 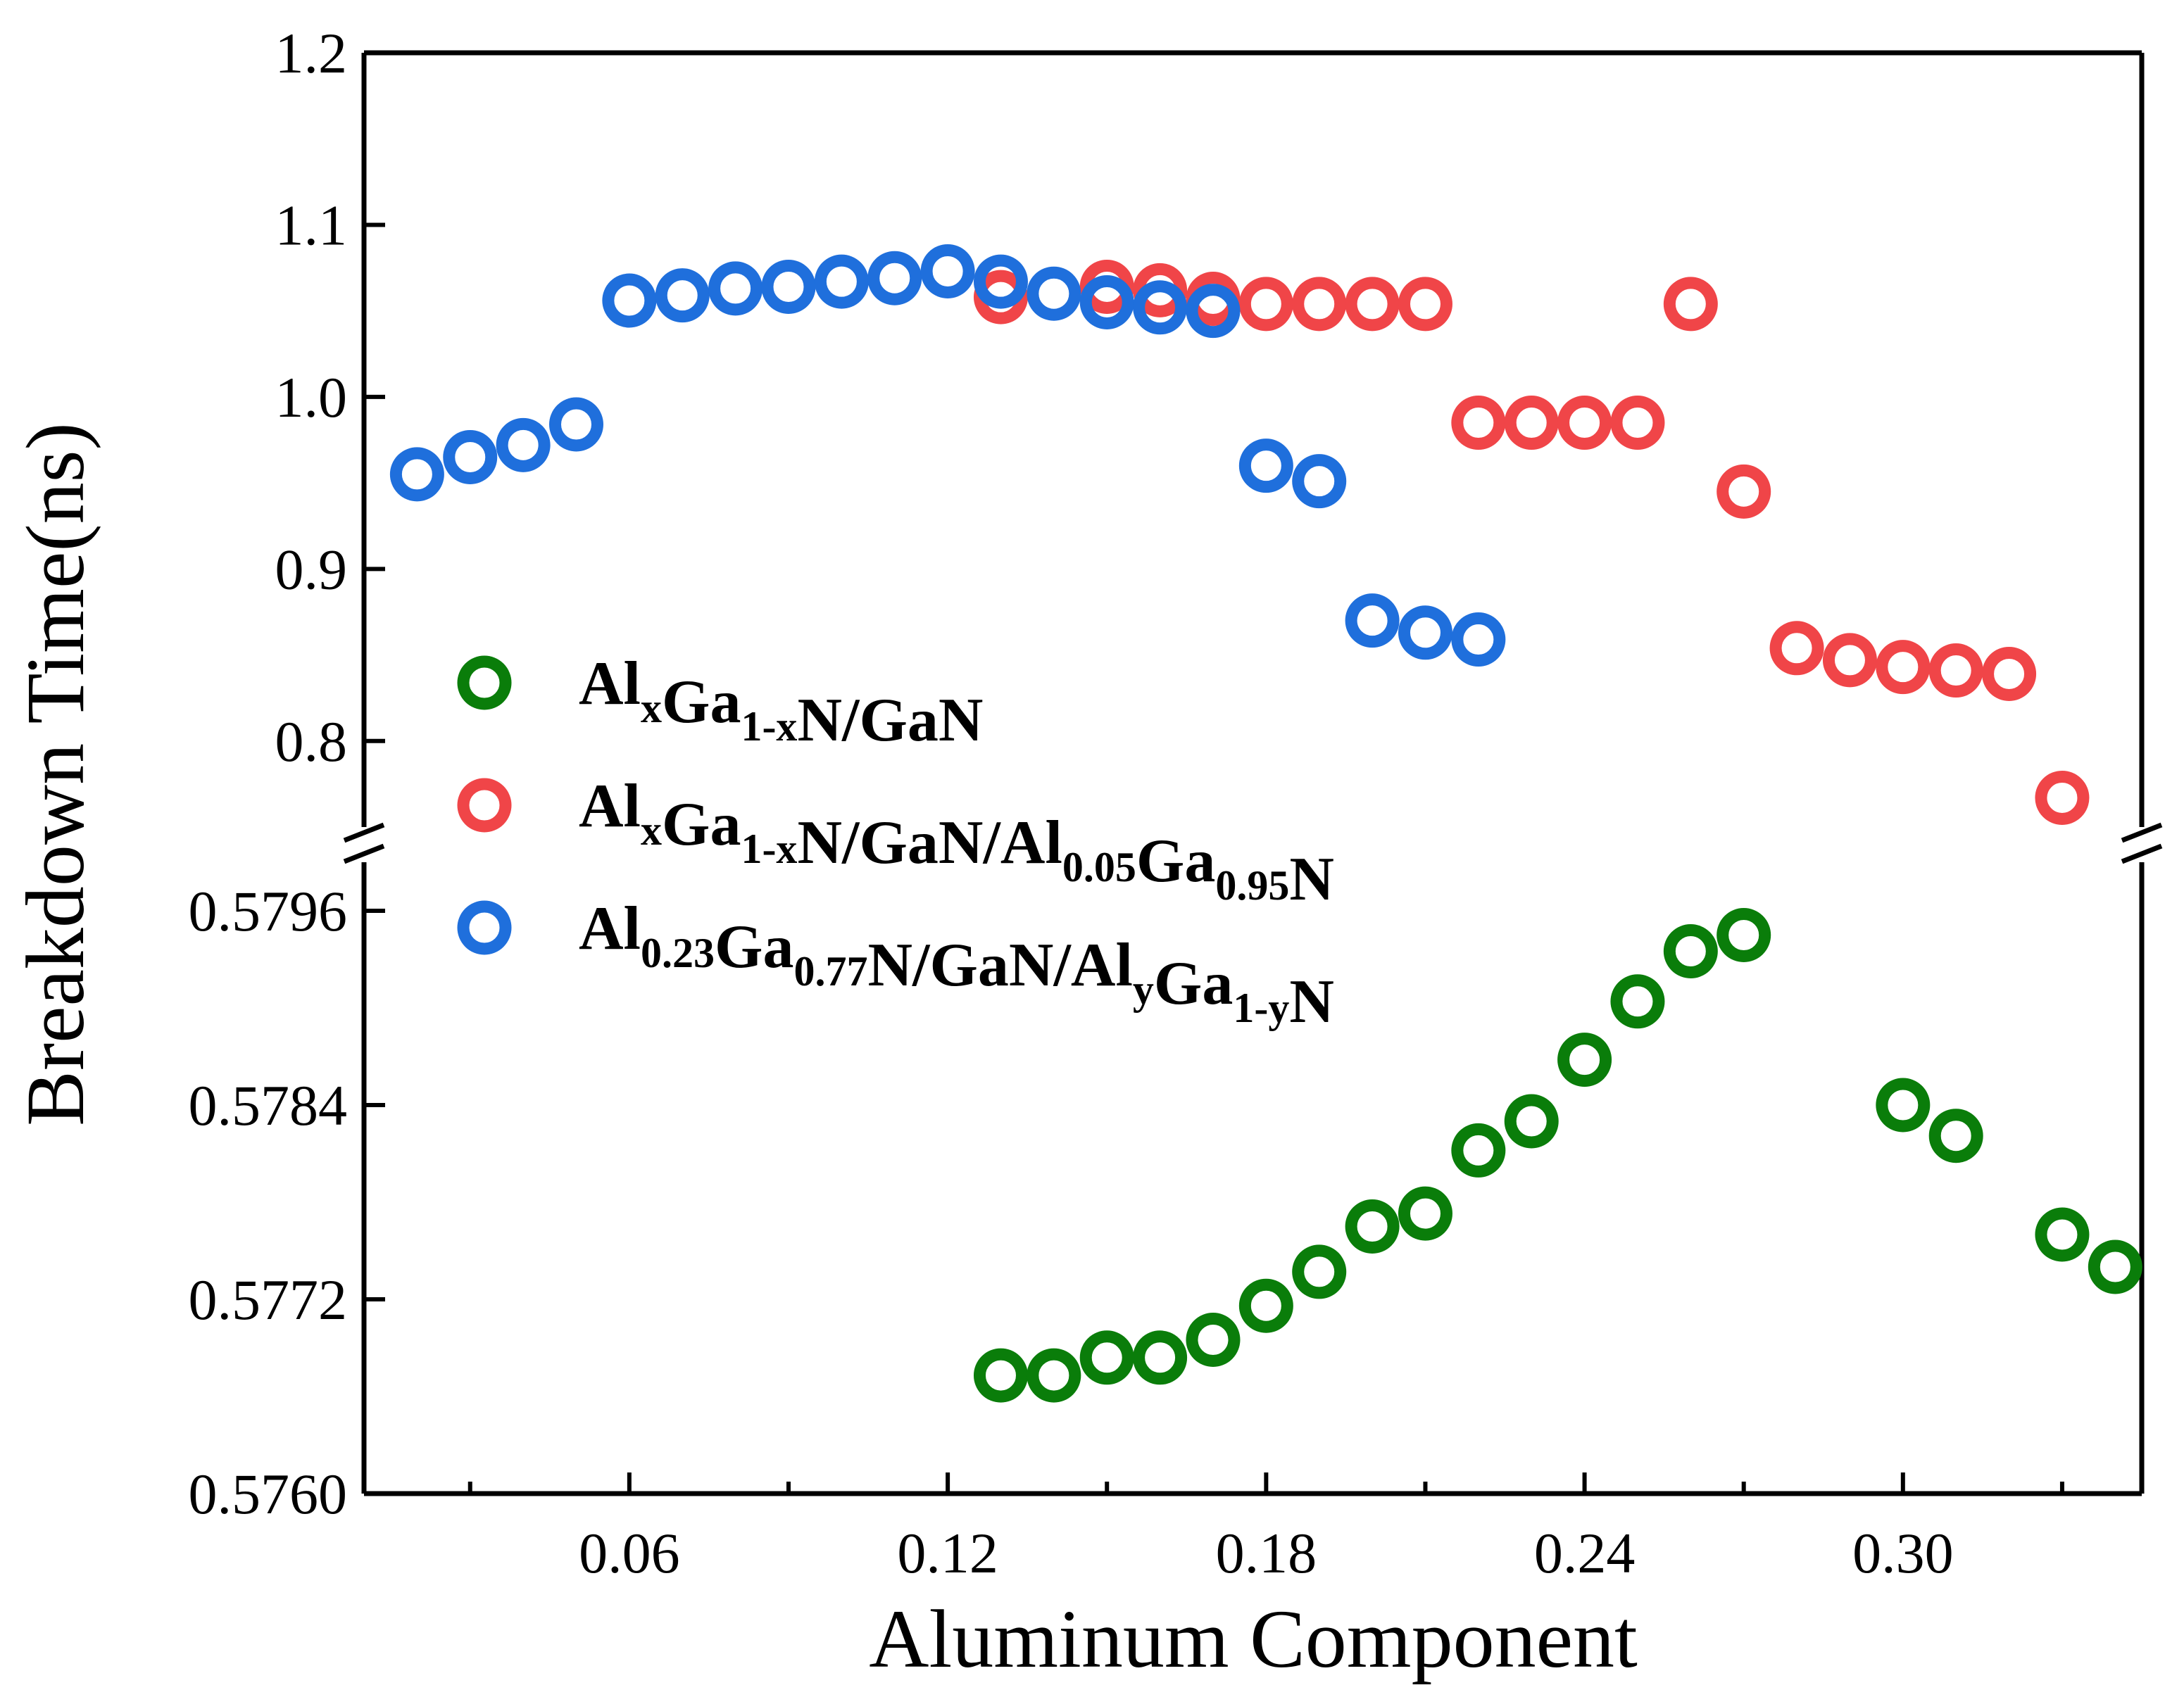 I want to click on x-tick-label: 0.12, so click(x=947, y=1553).